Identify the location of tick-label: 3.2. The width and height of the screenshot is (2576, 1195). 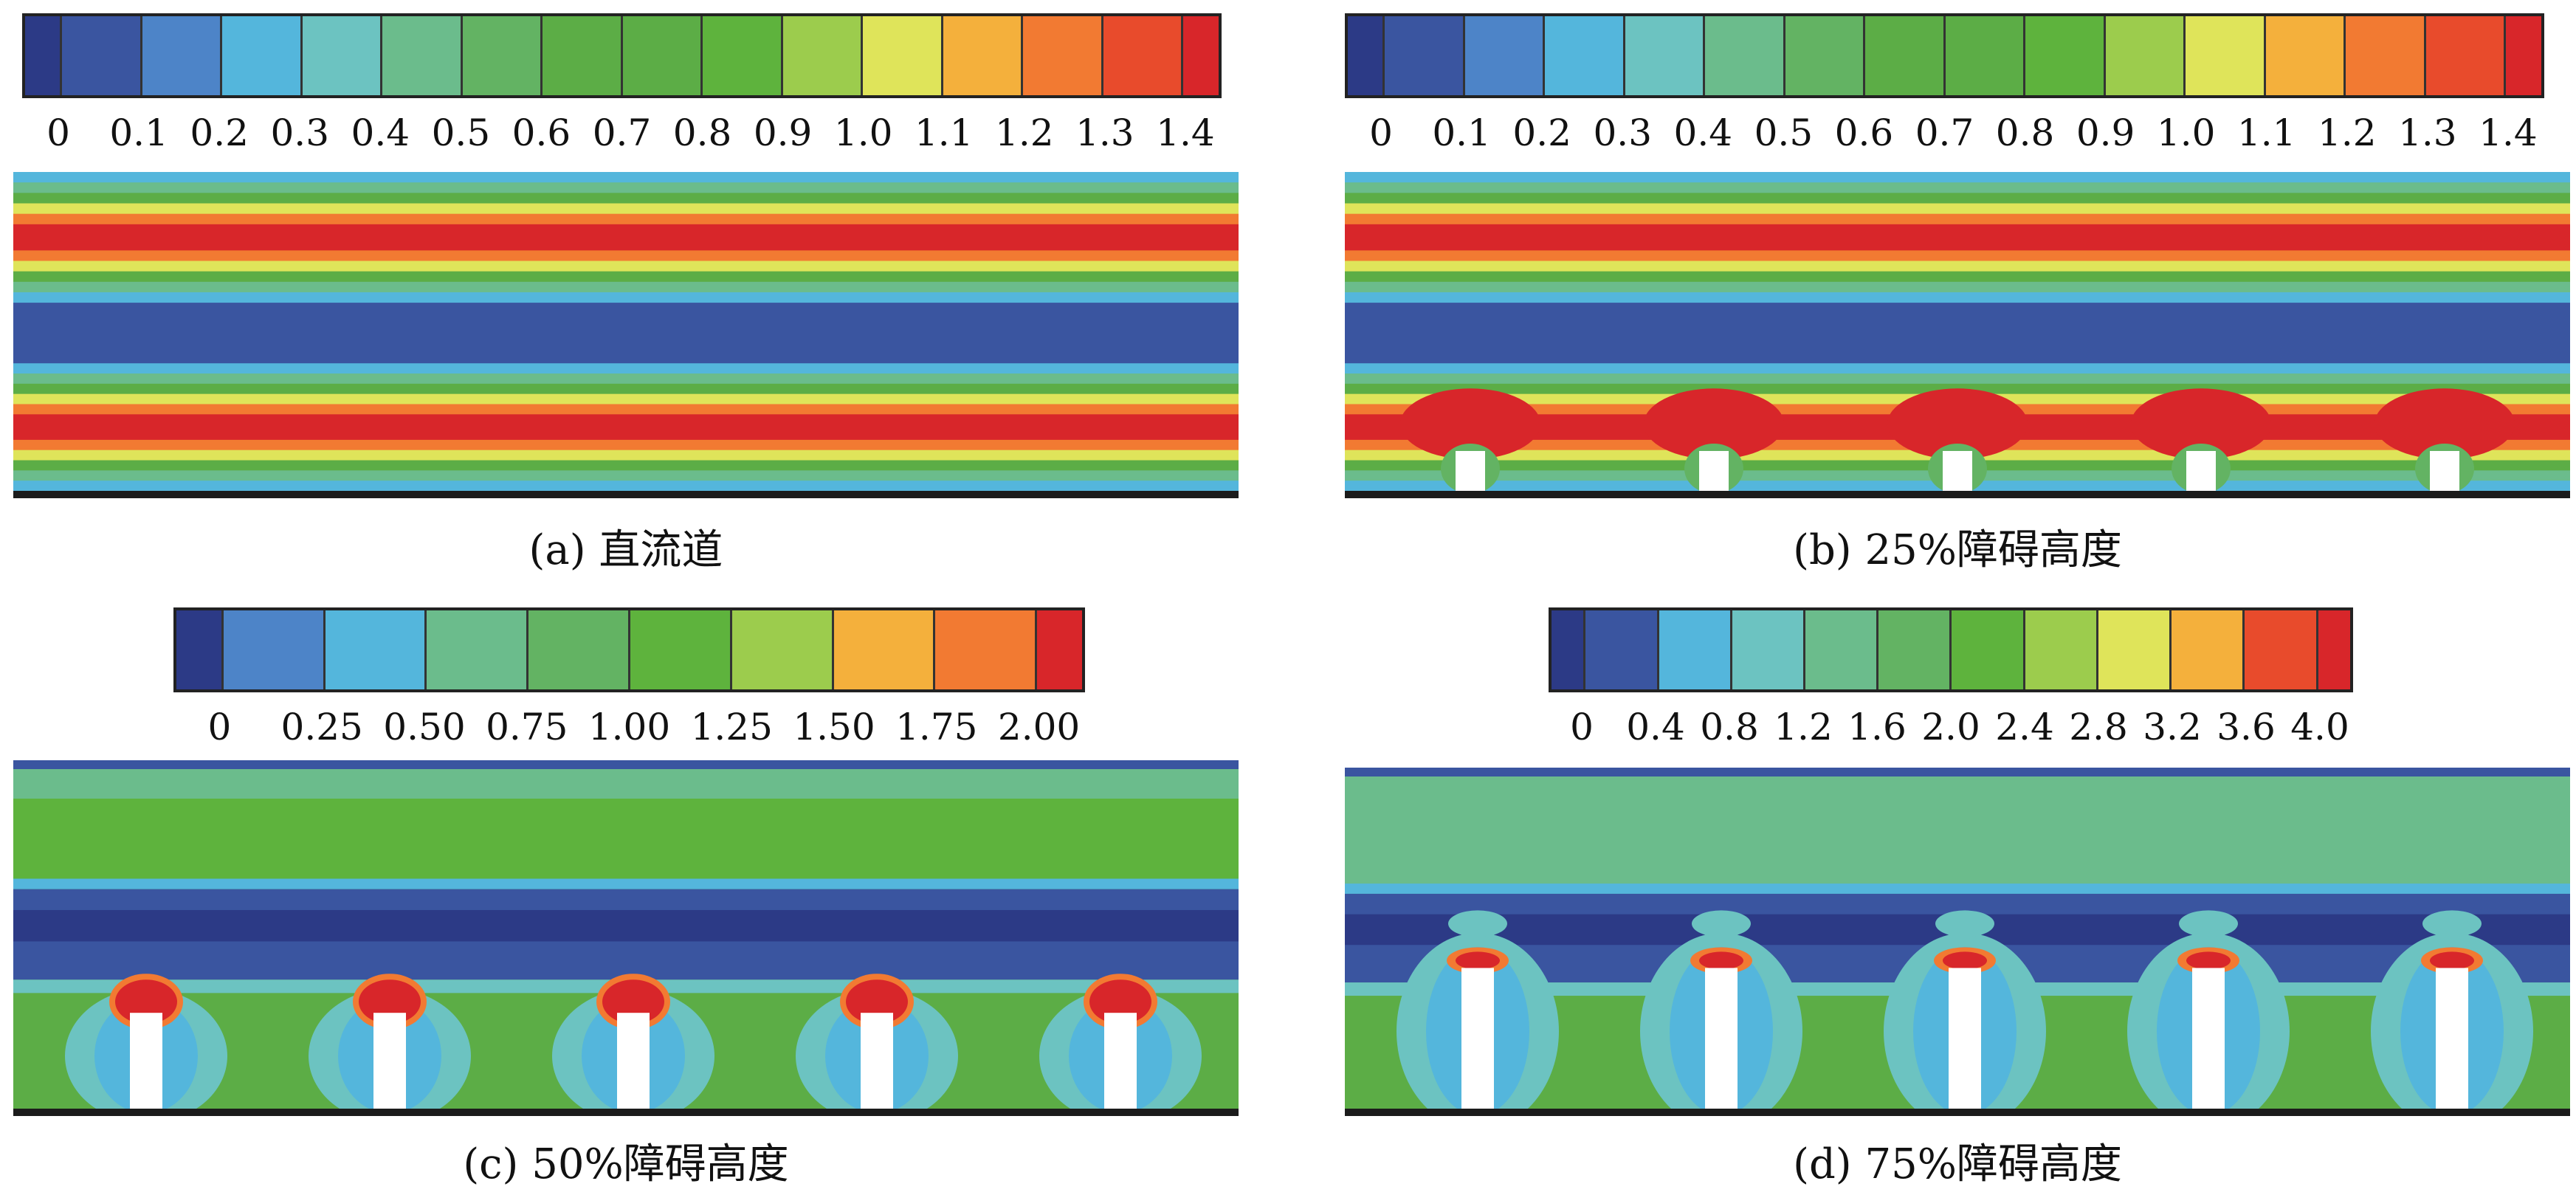
(2173, 727).